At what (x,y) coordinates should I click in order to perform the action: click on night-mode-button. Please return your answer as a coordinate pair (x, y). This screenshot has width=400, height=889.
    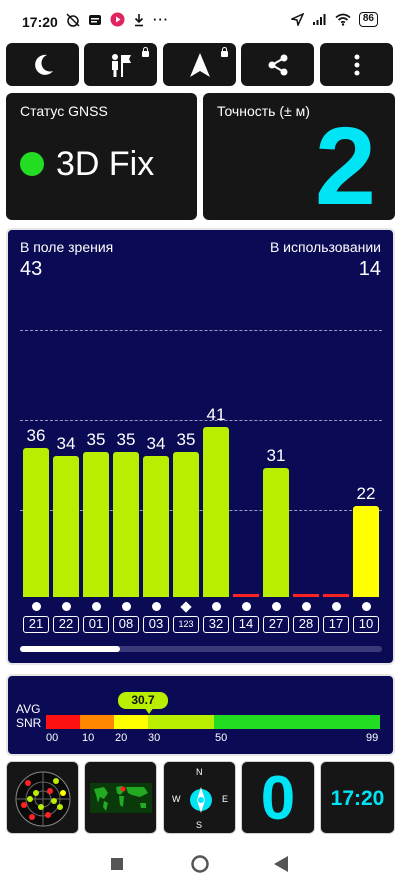
    Looking at the image, I should click on (42, 64).